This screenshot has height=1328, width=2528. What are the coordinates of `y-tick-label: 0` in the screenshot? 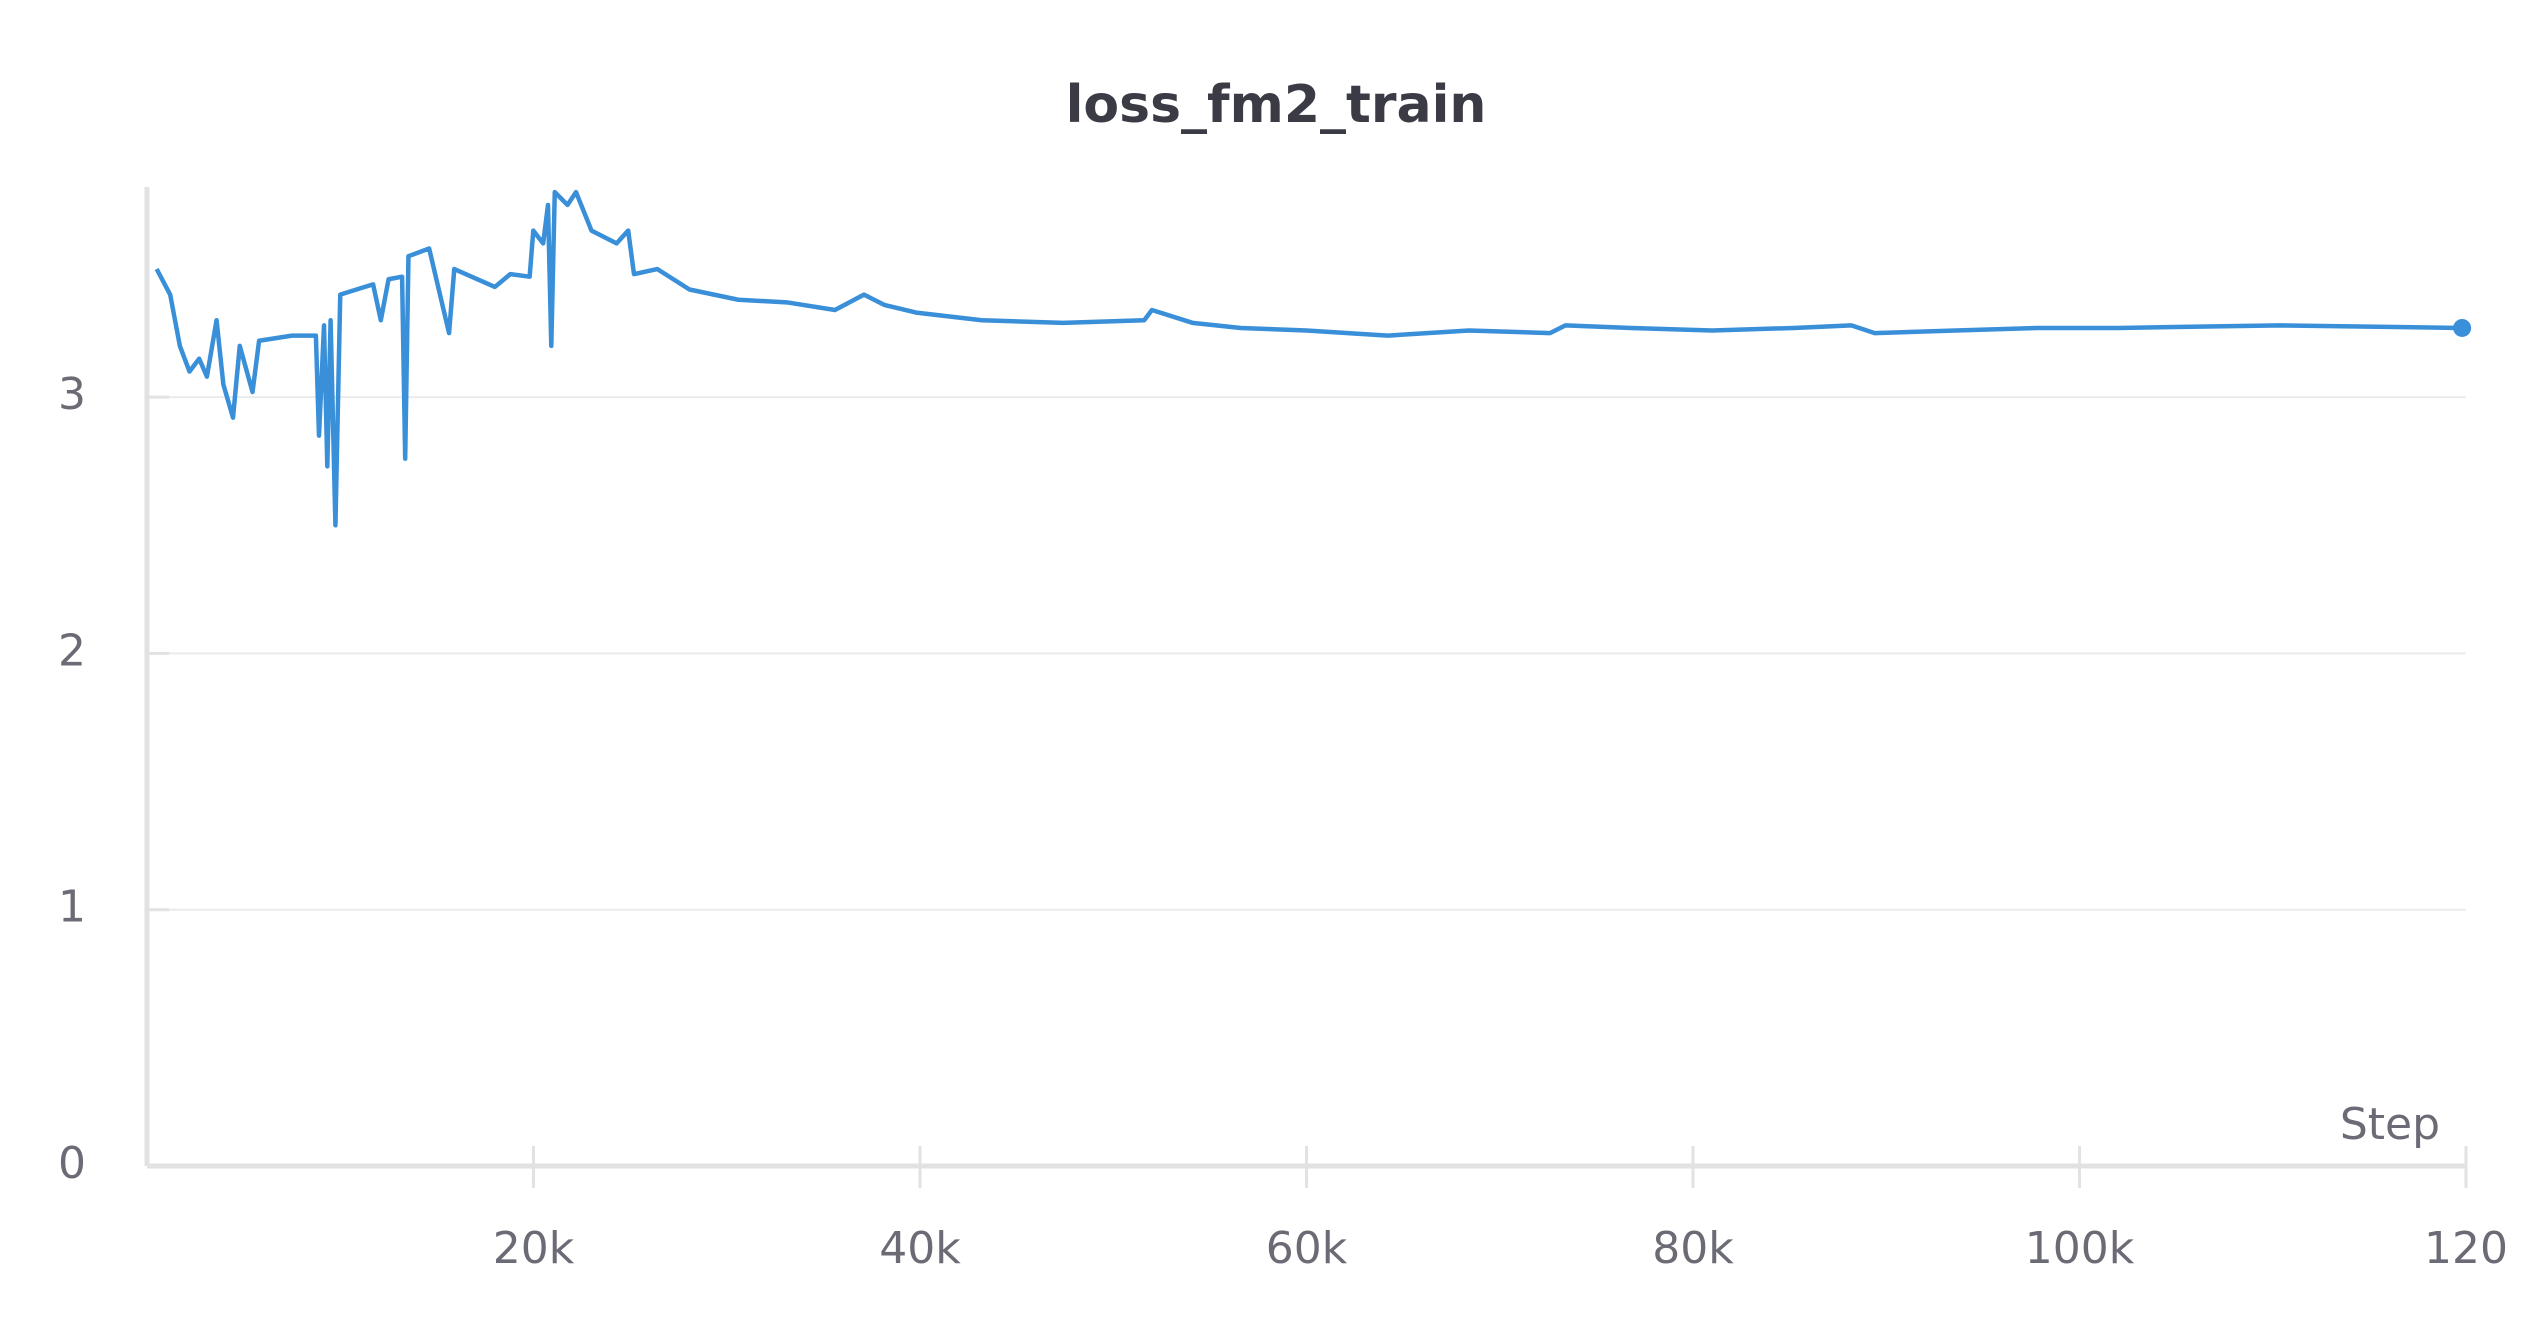 It's located at (72, 1163).